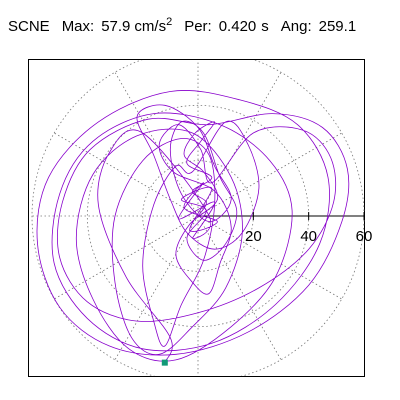  What do you see at coordinates (198, 26) in the screenshot?
I see `period-label: Per:` at bounding box center [198, 26].